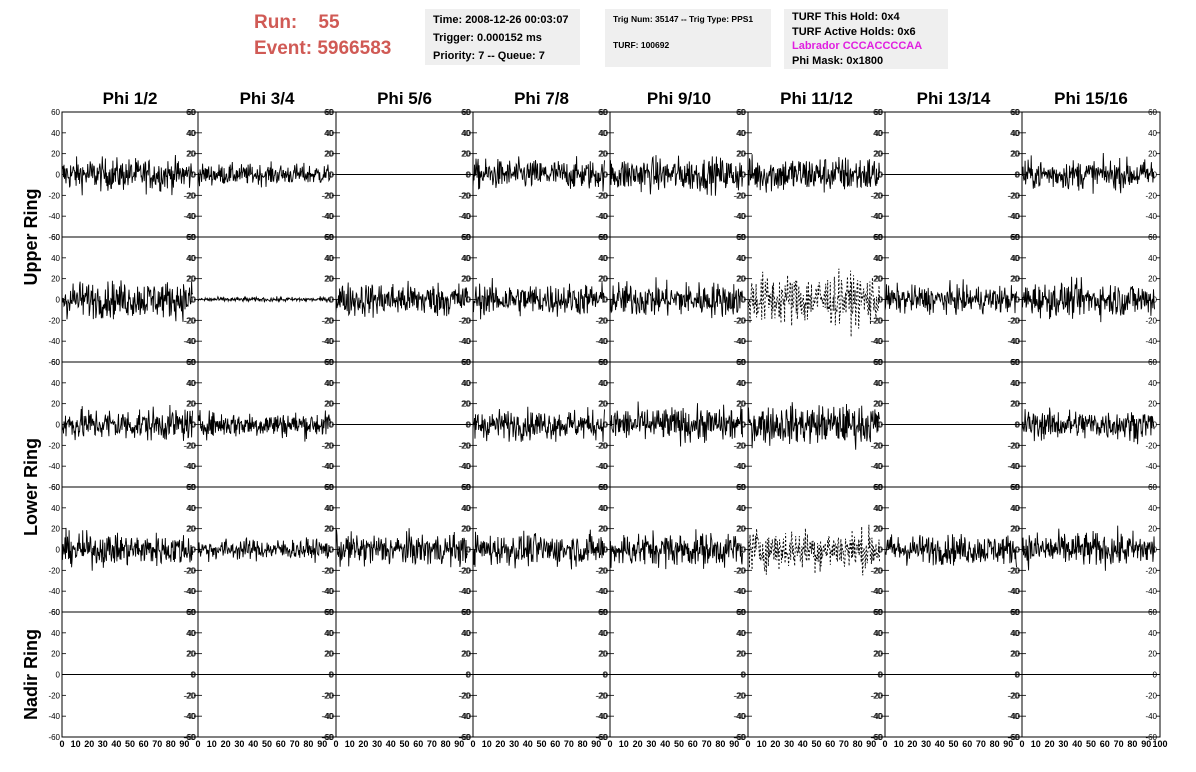 This screenshot has width=1196, height=772. I want to click on x-tick-label: 20, so click(500, 744).